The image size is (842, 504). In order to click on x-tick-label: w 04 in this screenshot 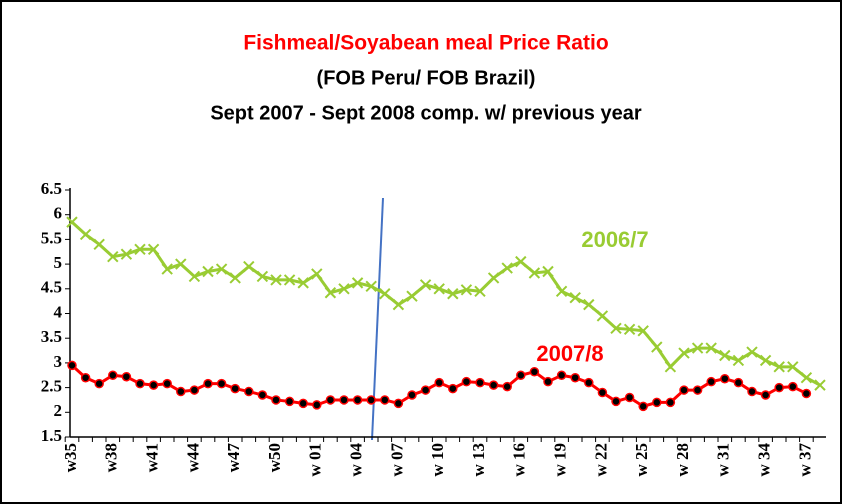, I will do `click(356, 460)`.